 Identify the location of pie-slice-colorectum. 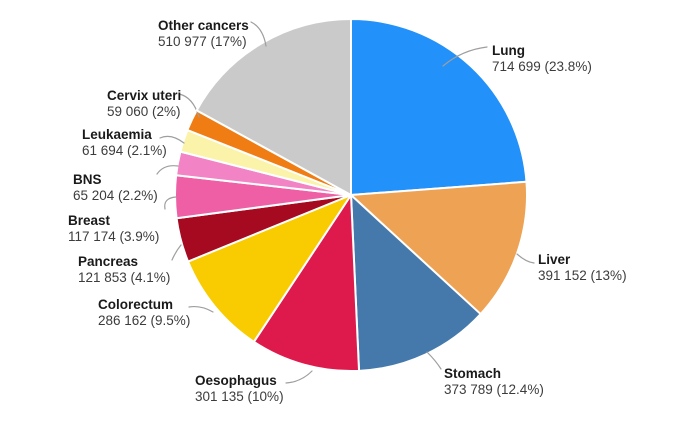
(269, 268).